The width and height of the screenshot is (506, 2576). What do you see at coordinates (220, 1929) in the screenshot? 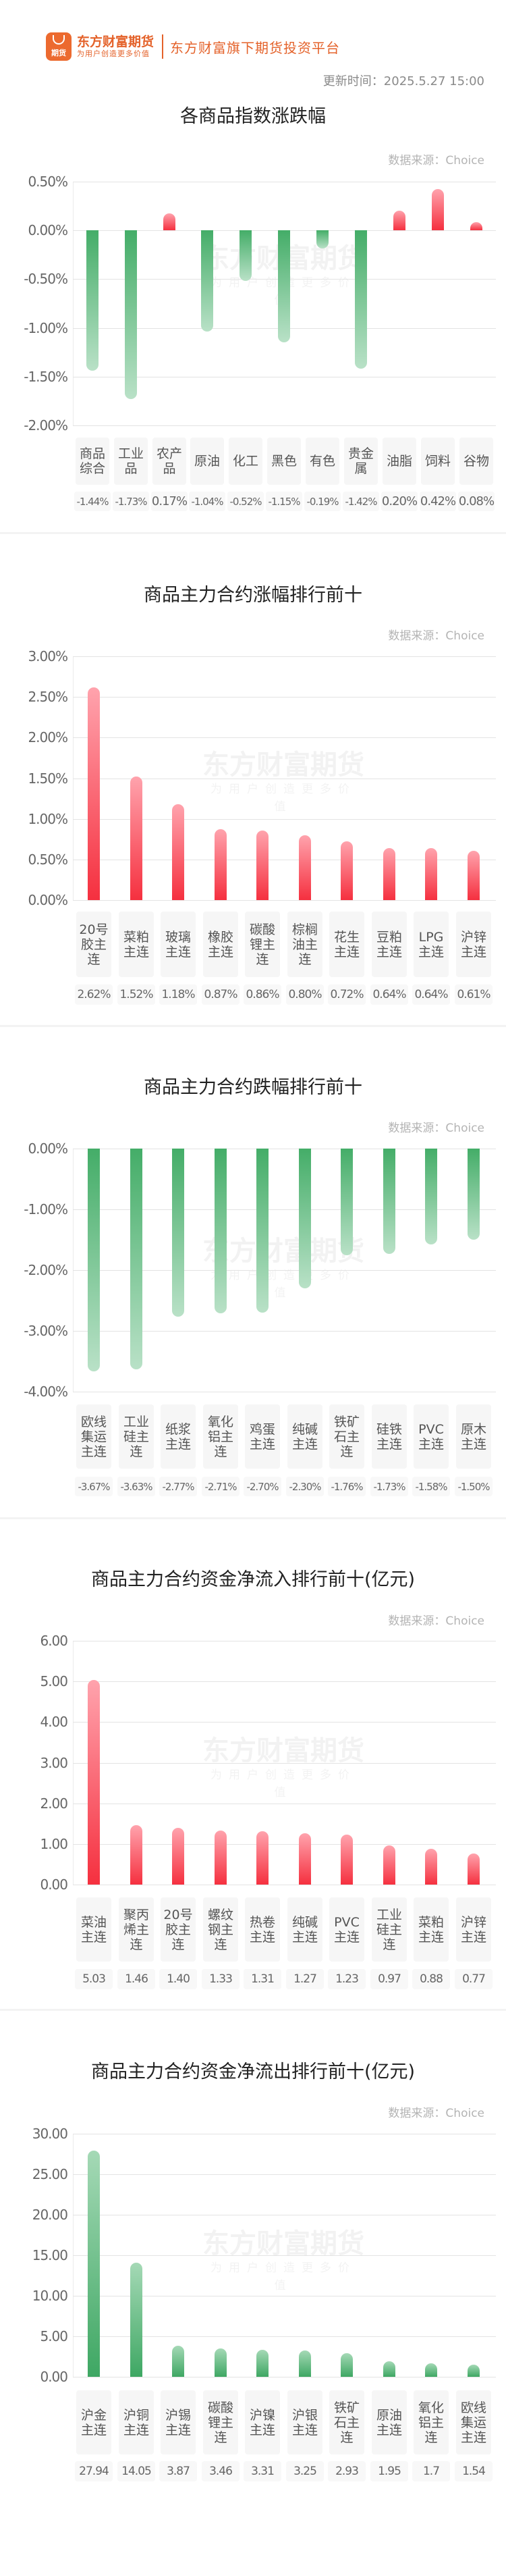
I see `x-category-label: 螺纹钢主连` at bounding box center [220, 1929].